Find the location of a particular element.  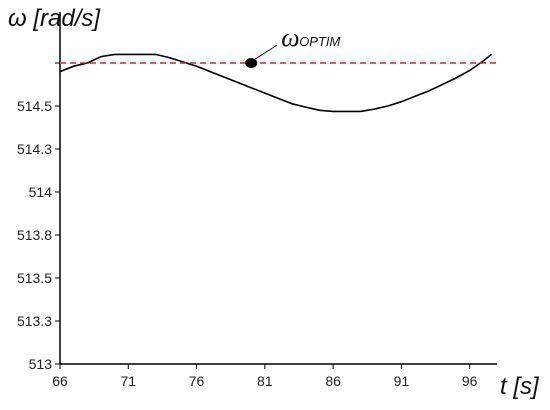

y-tick-label: 514.5 is located at coordinates (34, 106).